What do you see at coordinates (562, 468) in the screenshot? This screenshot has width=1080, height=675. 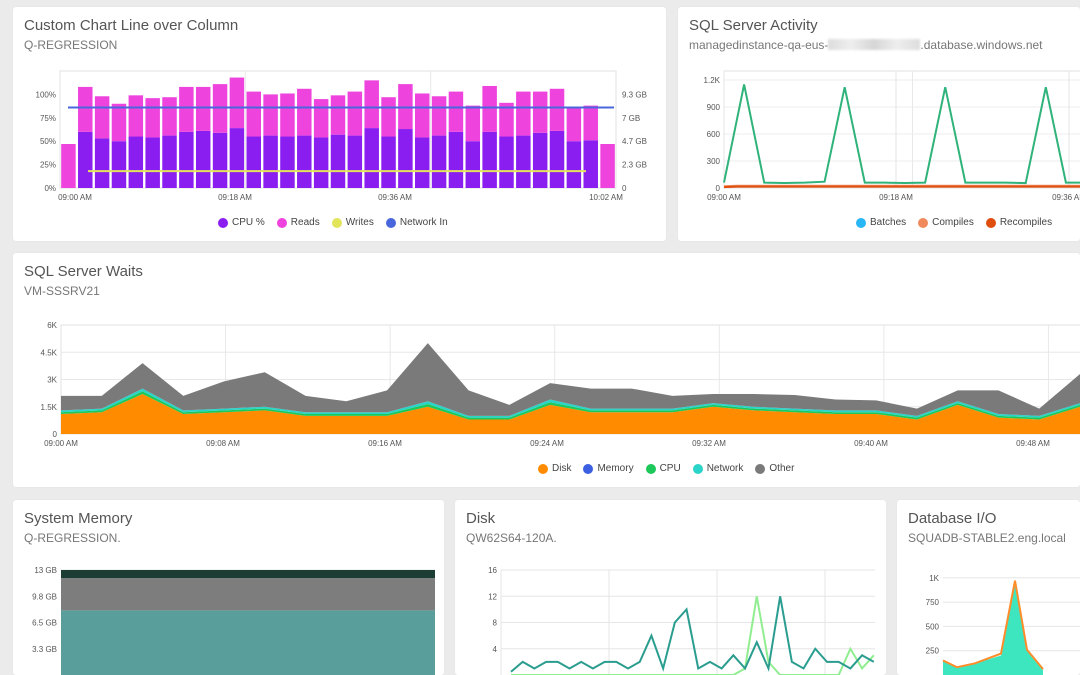 I see `legend-label: Disk` at bounding box center [562, 468].